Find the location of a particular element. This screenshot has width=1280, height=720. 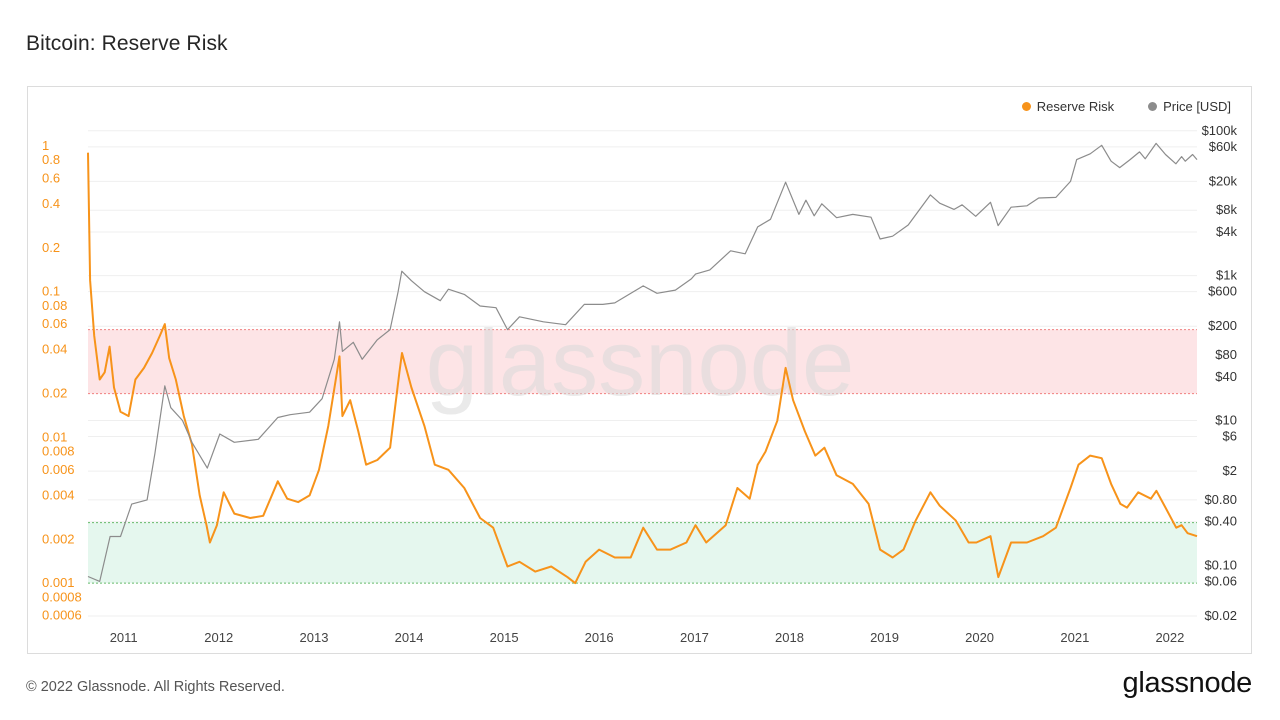

left-tick-label: 0.1 is located at coordinates (51, 291).